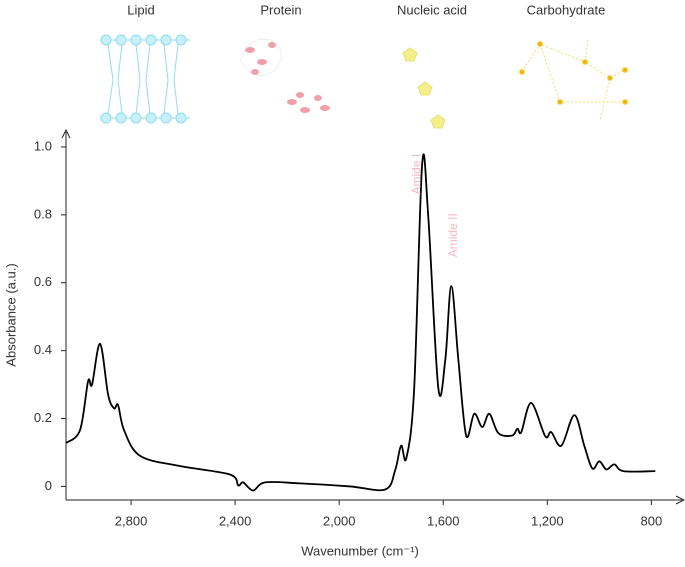 The height and width of the screenshot is (567, 685). What do you see at coordinates (48, 485) in the screenshot?
I see `y-tick-label: 0` at bounding box center [48, 485].